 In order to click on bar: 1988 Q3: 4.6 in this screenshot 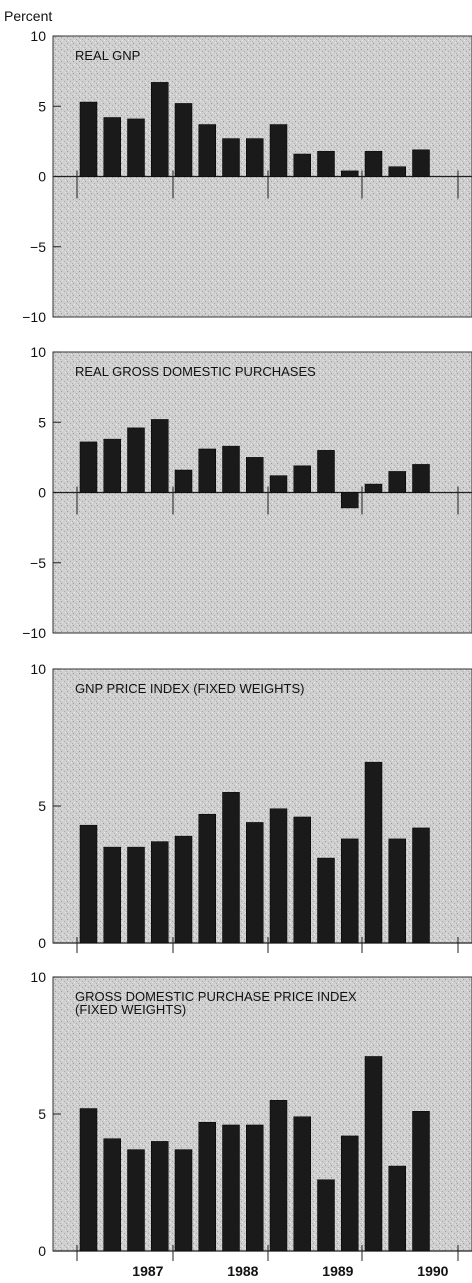, I will do `click(255, 1188)`.